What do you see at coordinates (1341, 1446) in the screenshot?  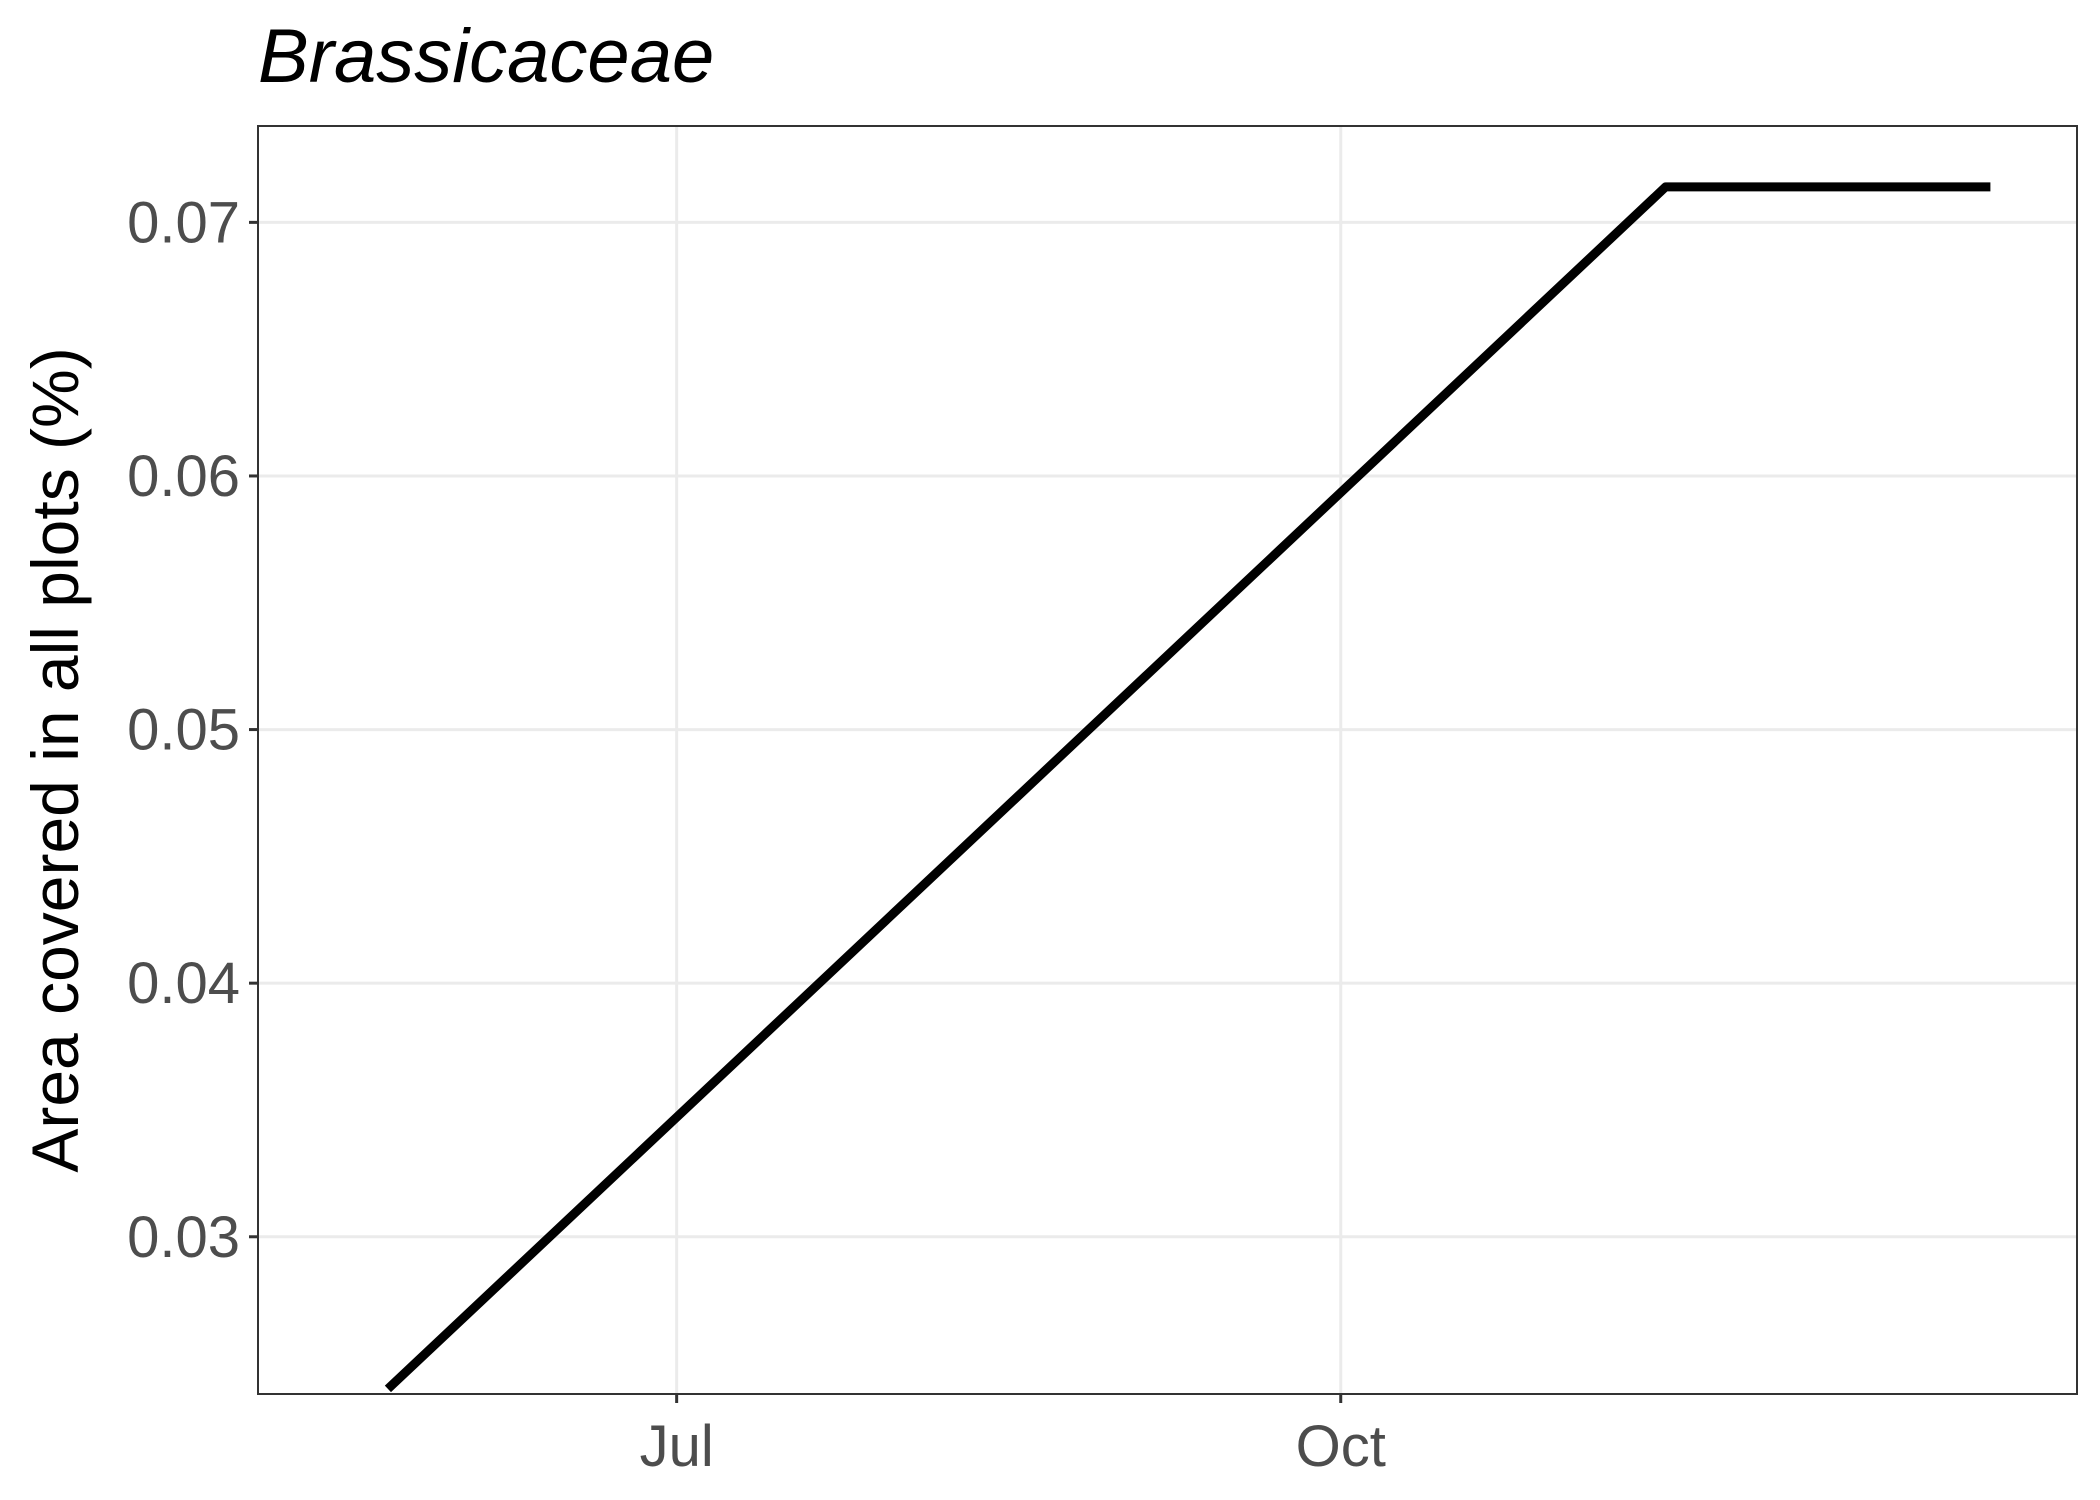 I see `x-tick-label: Oct` at bounding box center [1341, 1446].